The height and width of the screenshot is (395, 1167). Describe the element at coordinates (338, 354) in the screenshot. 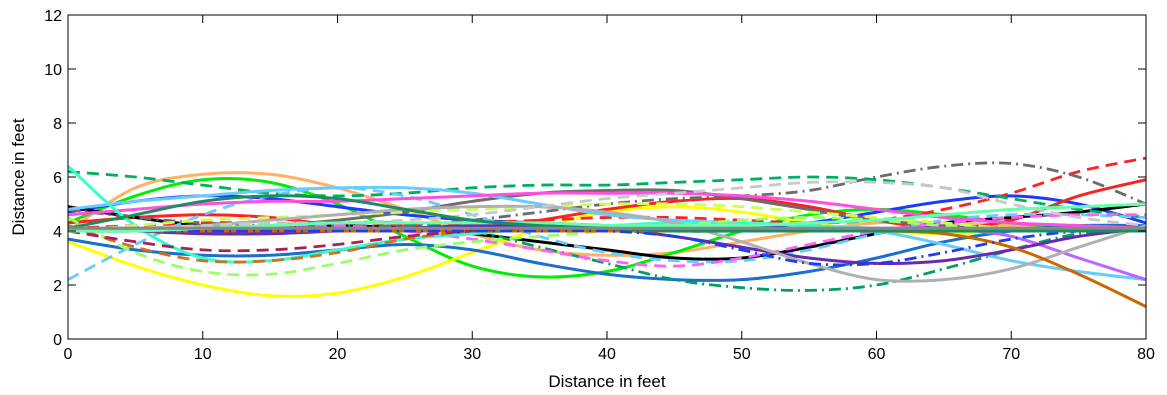

I see `x-tick-label: 20` at that location.